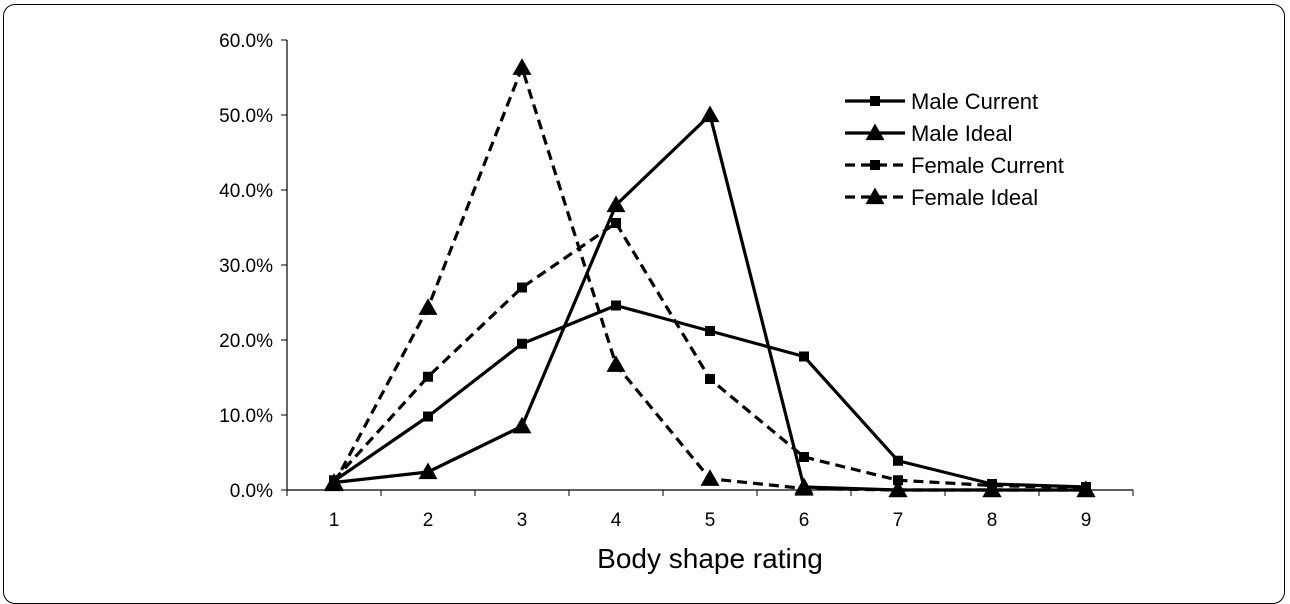 This screenshot has width=1290, height=604. Describe the element at coordinates (710, 520) in the screenshot. I see `x-tick-label: 5` at that location.